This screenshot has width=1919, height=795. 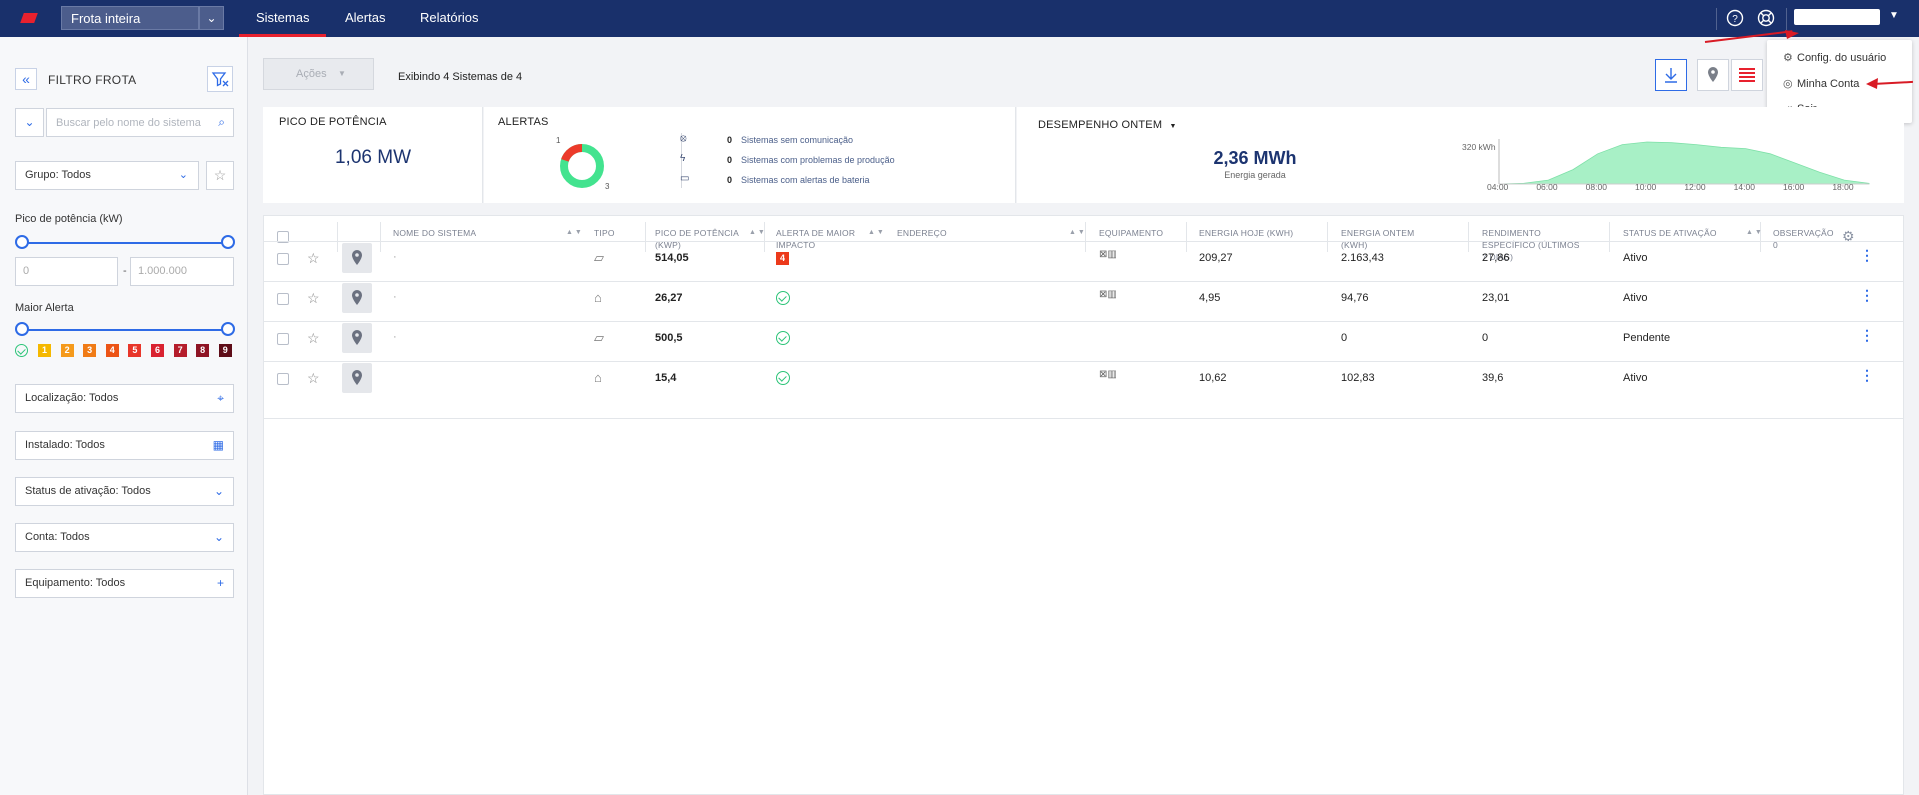 What do you see at coordinates (124, 445) in the screenshot?
I see `installed-filter: Instalado: Todos ▦` at bounding box center [124, 445].